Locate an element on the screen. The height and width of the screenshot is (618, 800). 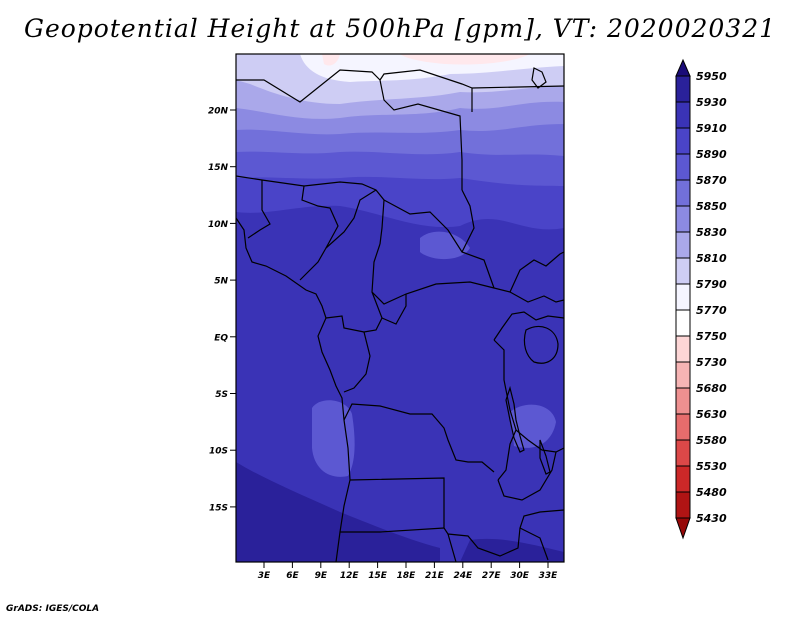
lat-tick-label: 10S is located at coordinates (218, 452).